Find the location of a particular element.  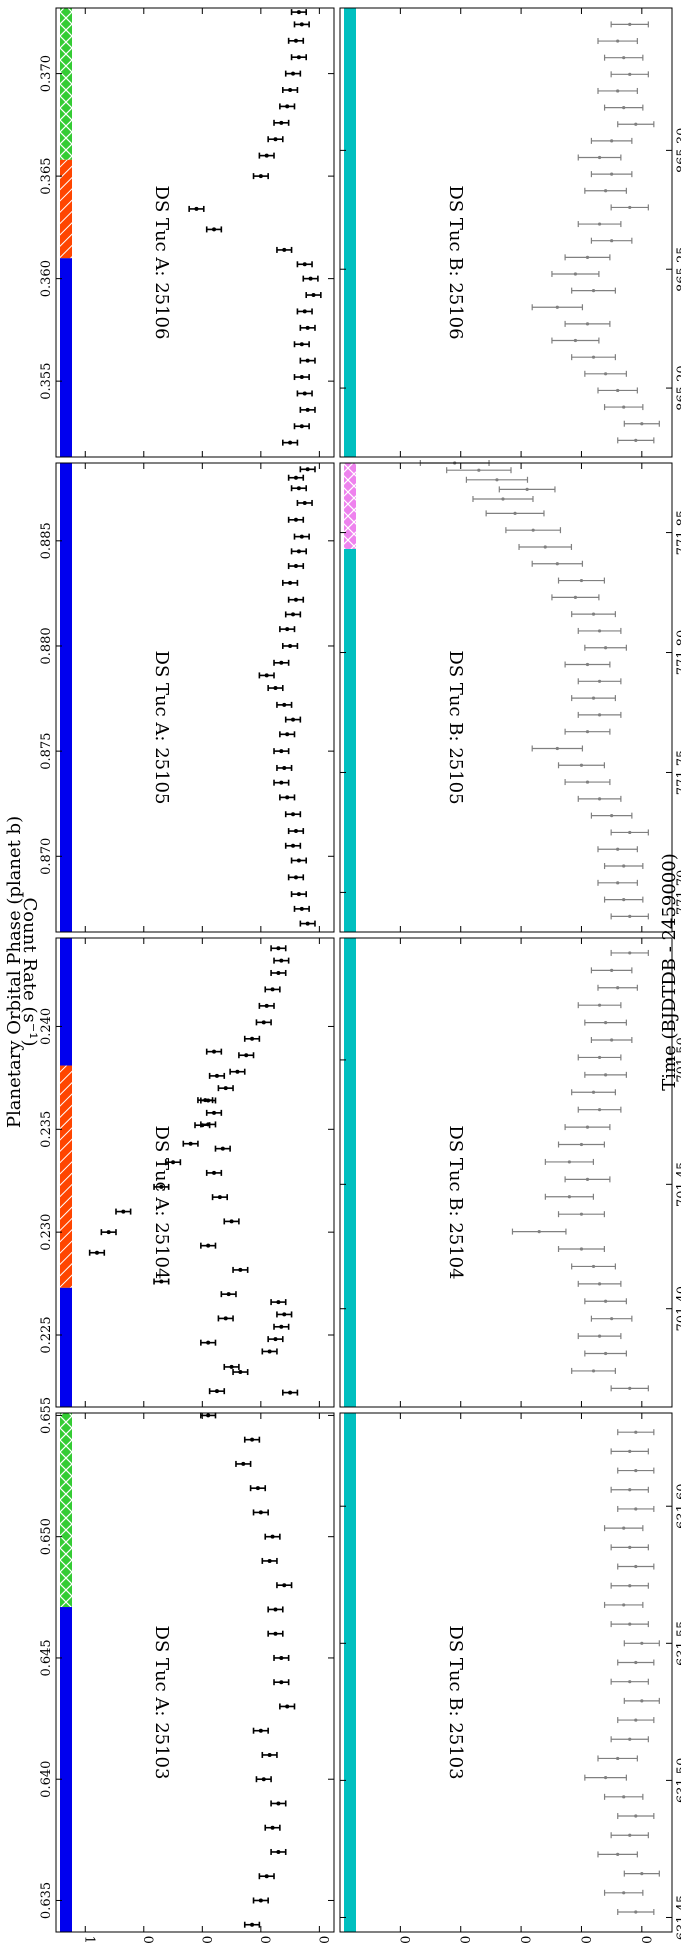

tick-label: 865.25 is located at coordinates (678, 269).